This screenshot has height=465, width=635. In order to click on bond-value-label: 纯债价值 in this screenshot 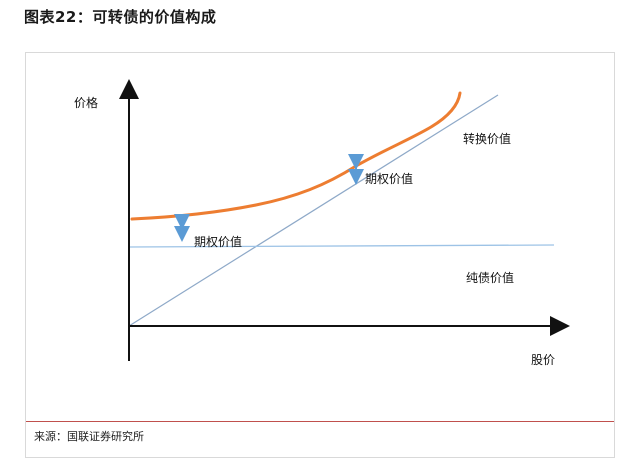, I will do `click(490, 278)`.